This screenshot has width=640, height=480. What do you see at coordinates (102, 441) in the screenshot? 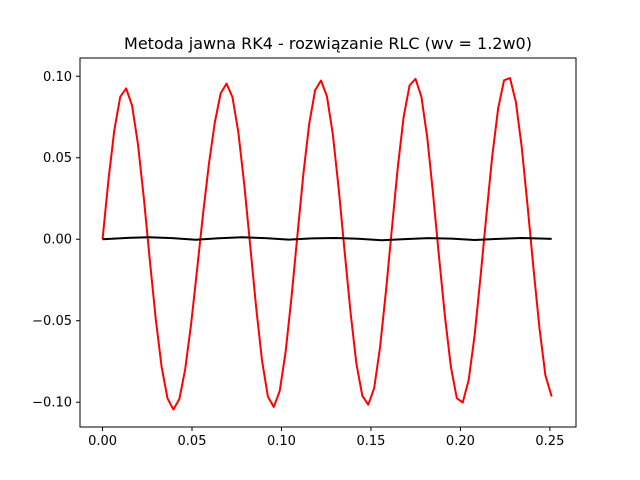
I see `x-tick-label-0: 0.00` at bounding box center [102, 441].